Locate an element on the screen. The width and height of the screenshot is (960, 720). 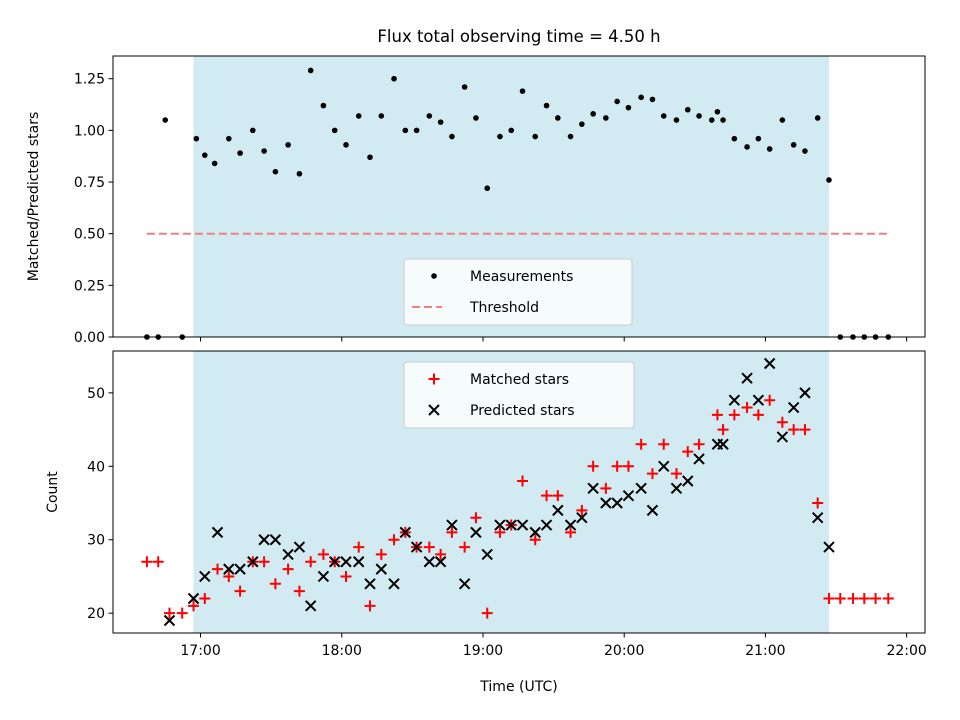
x-tick-label: 21:00 is located at coordinates (765, 651).